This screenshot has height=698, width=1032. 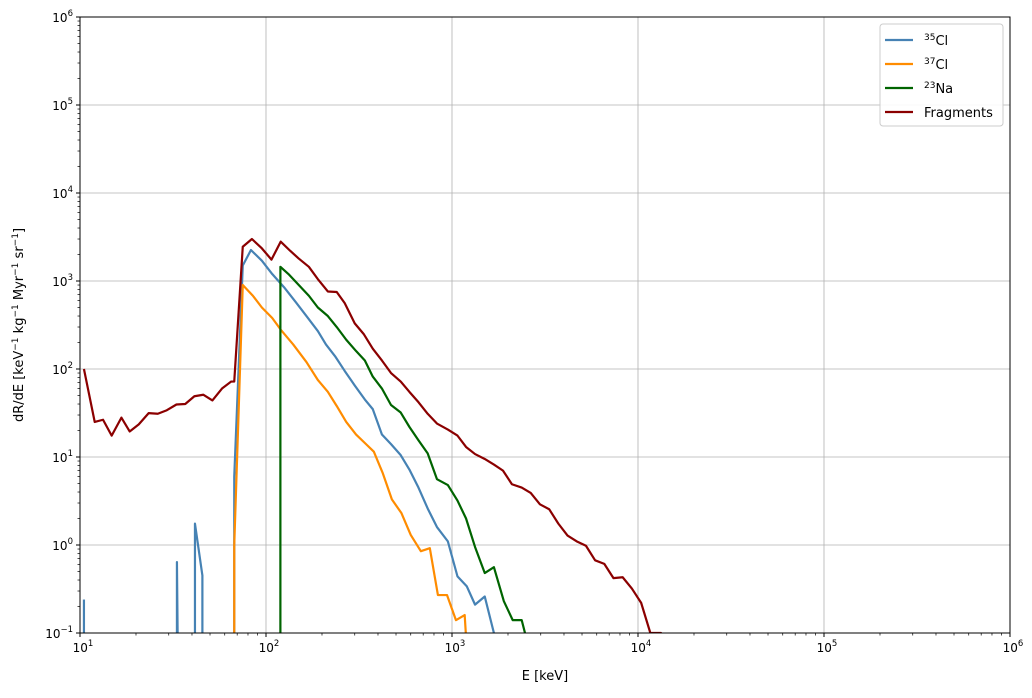 I want to click on y-axis-label: dR/dE [keV−1 kg−1 Myr−1 sr−1], so click(x=19, y=325).